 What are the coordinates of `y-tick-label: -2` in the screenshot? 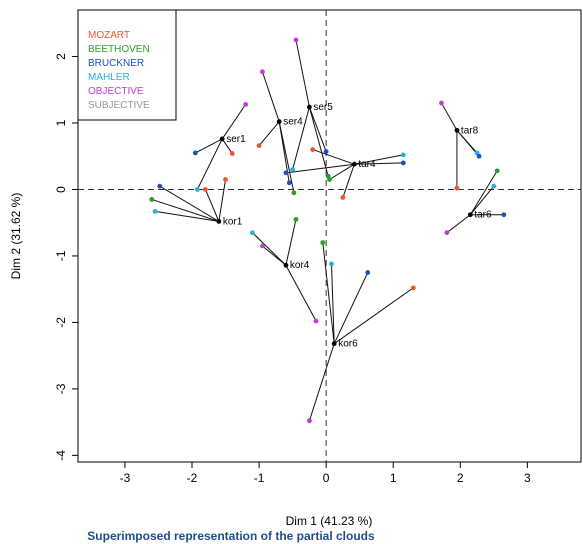 It's located at (61, 322).